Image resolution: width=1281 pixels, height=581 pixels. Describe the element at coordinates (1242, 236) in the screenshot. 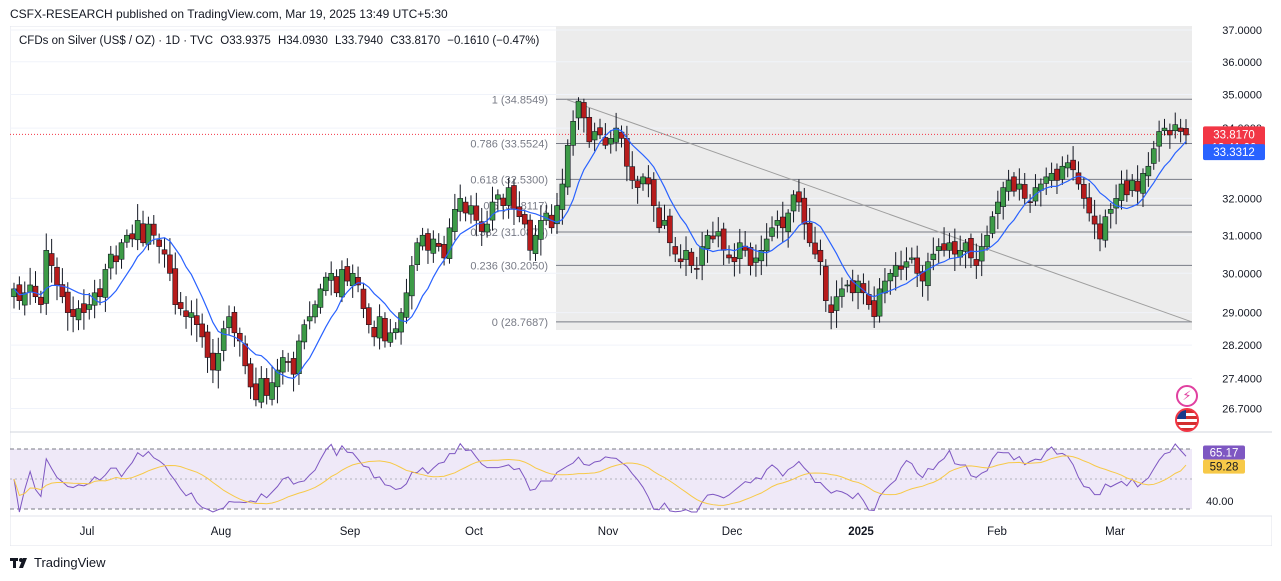

I see `price-tick-label: 31.0000` at that location.